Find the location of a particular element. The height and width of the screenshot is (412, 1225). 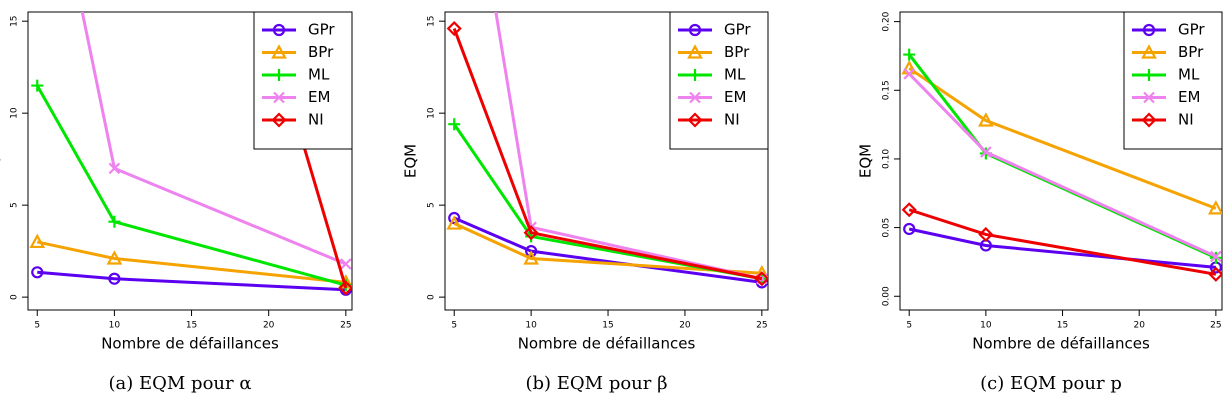

y-tick-label: 0.00 is located at coordinates (887, 296).